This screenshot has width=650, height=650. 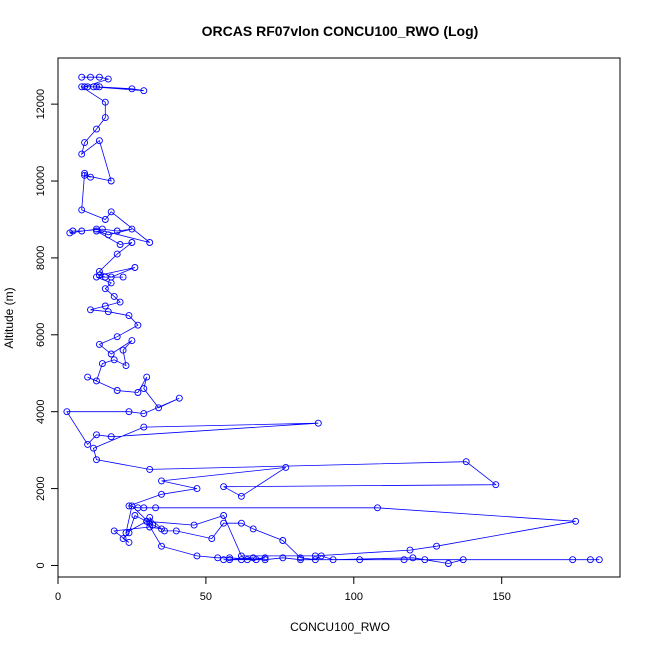 I want to click on y-tick-label: 6000, so click(x=41, y=335).